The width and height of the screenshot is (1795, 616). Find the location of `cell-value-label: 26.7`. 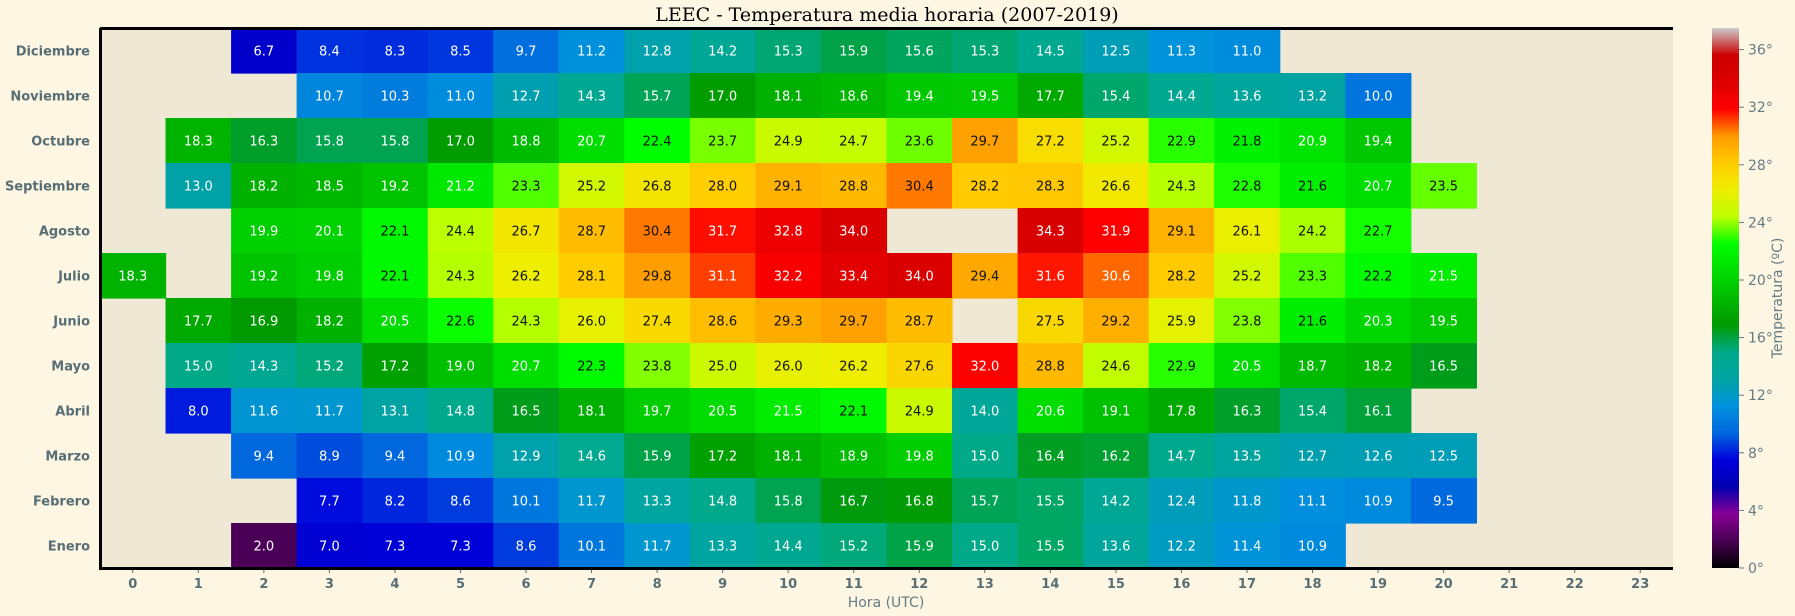

cell-value-label: 26.7 is located at coordinates (526, 232).